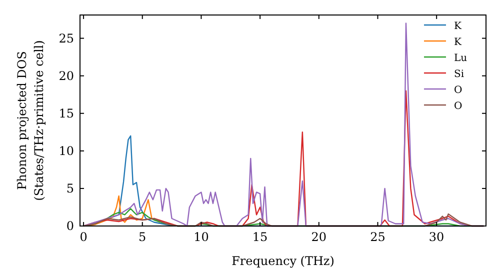  Describe the element at coordinates (260, 237) in the screenshot. I see `x-tick-label: 15` at that location.